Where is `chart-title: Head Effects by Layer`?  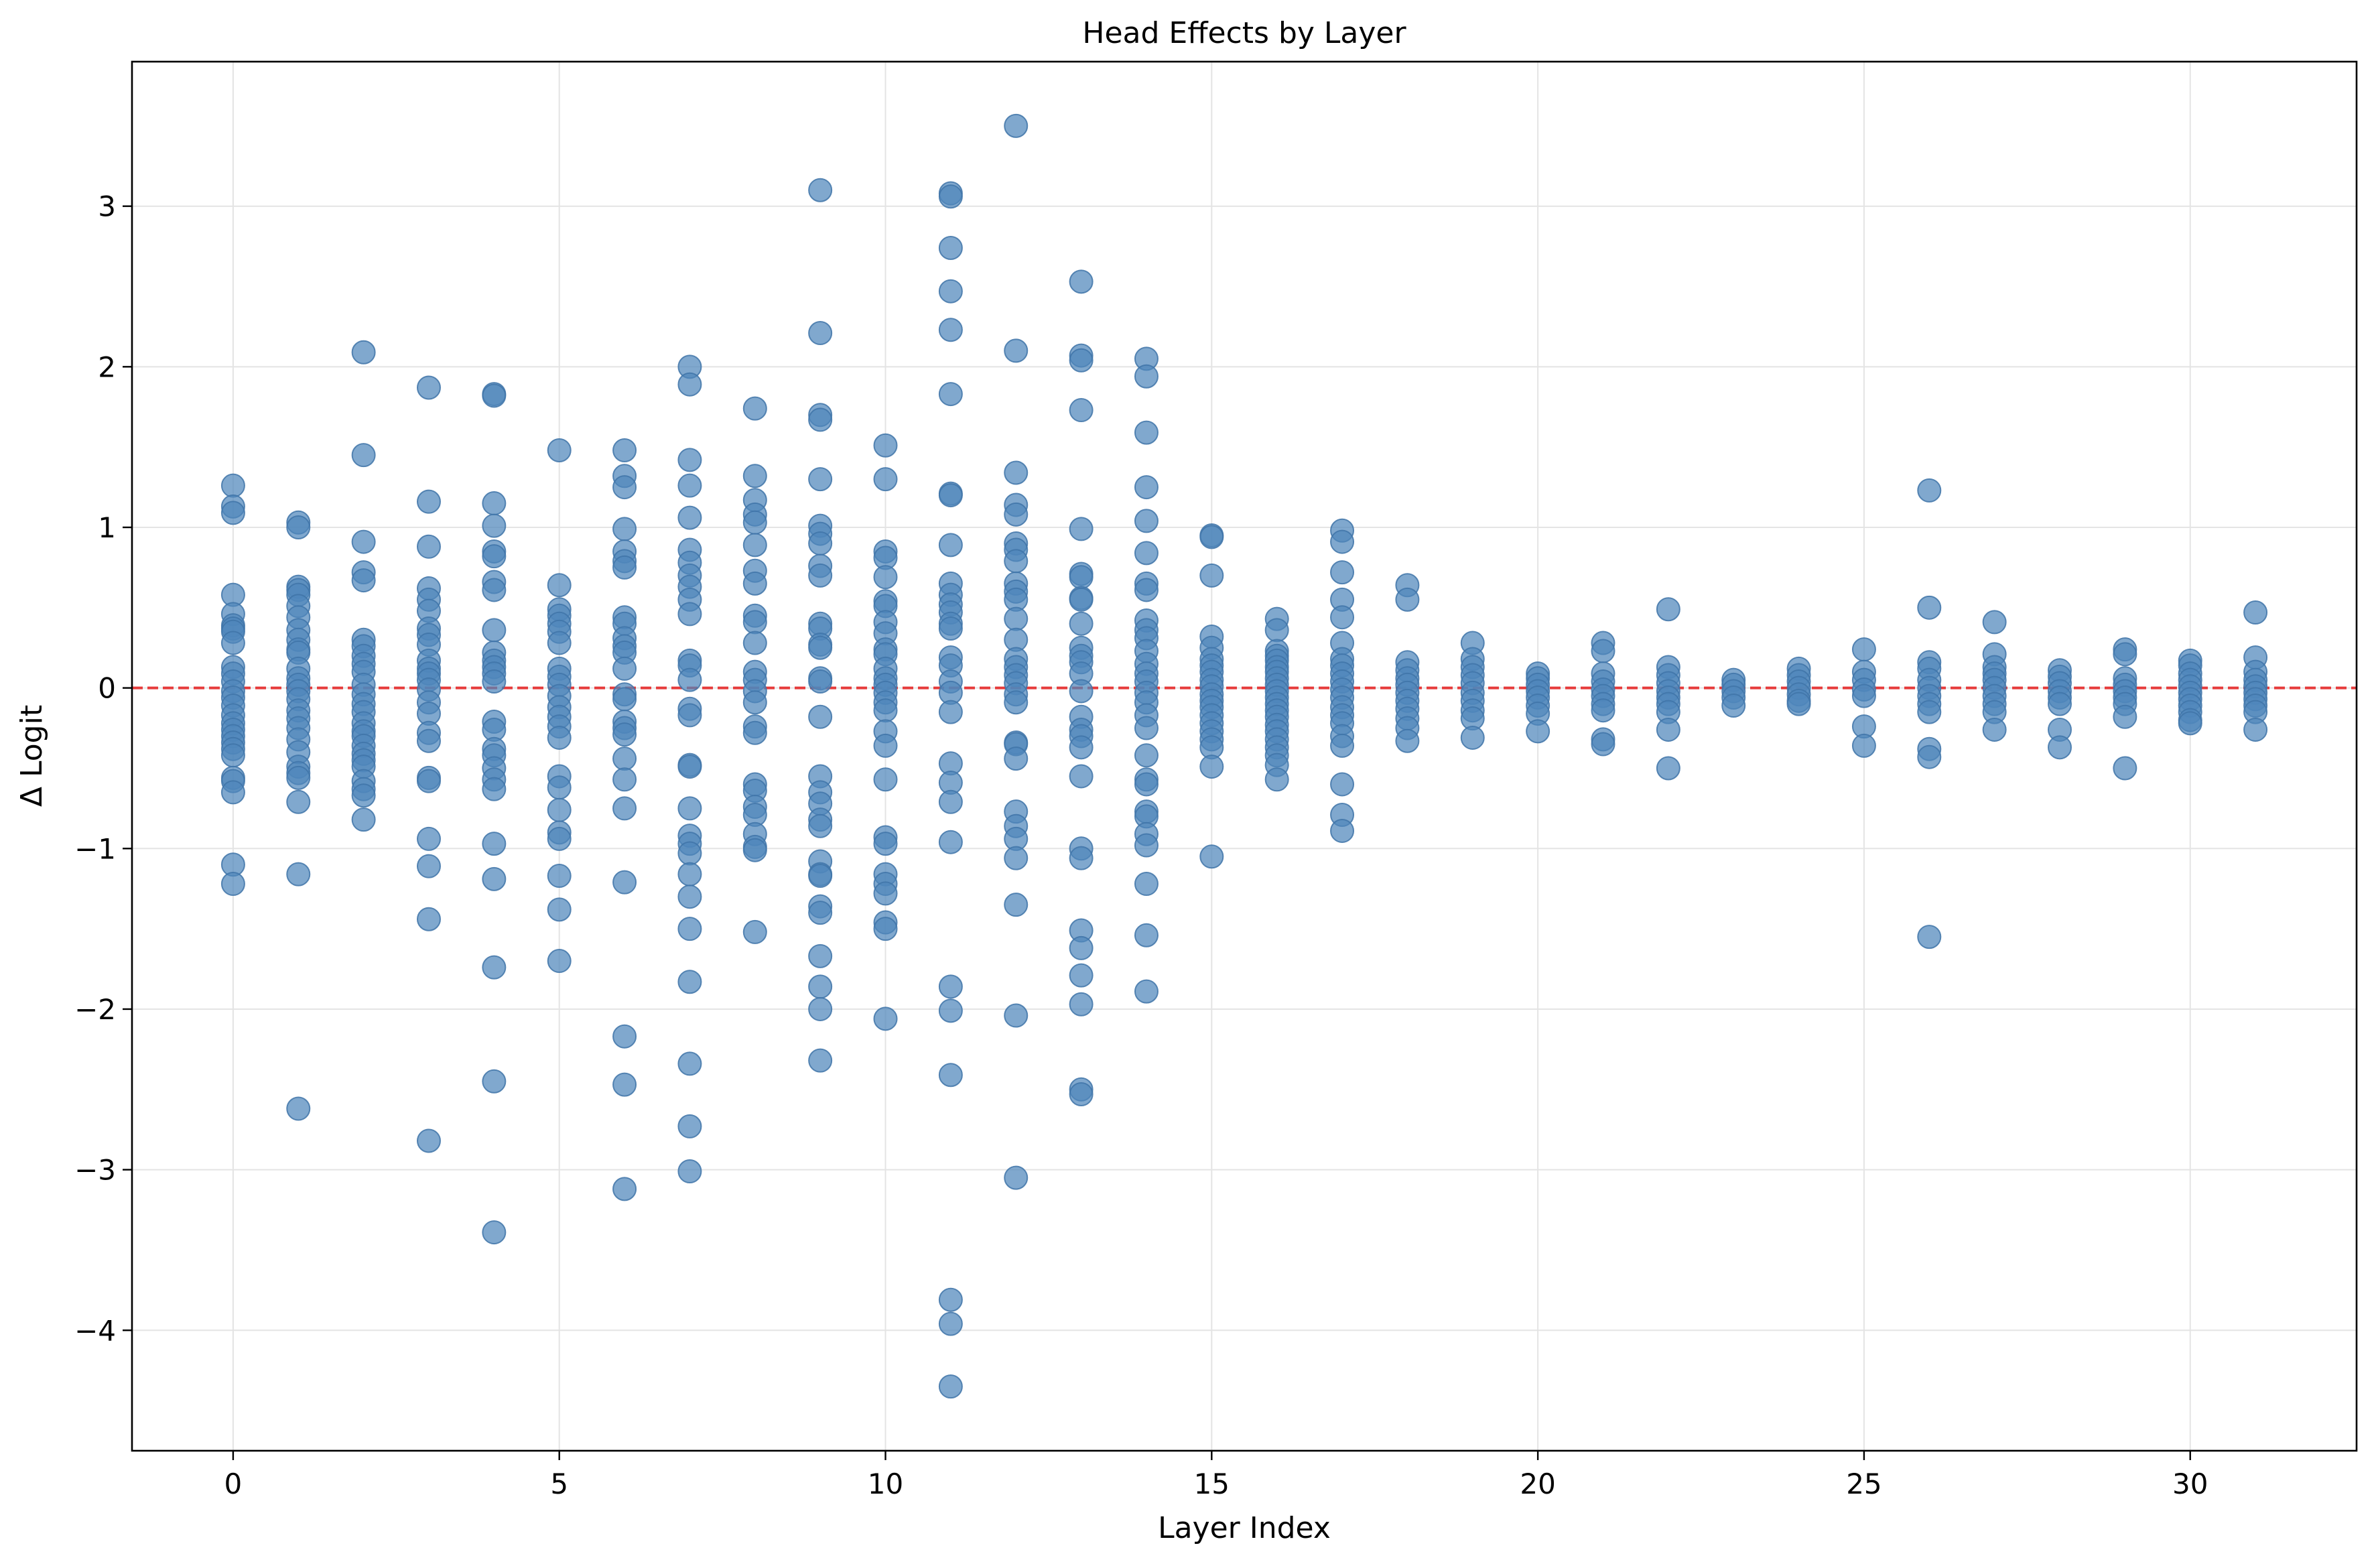
chart-title: Head Effects by Layer is located at coordinates (1244, 33).